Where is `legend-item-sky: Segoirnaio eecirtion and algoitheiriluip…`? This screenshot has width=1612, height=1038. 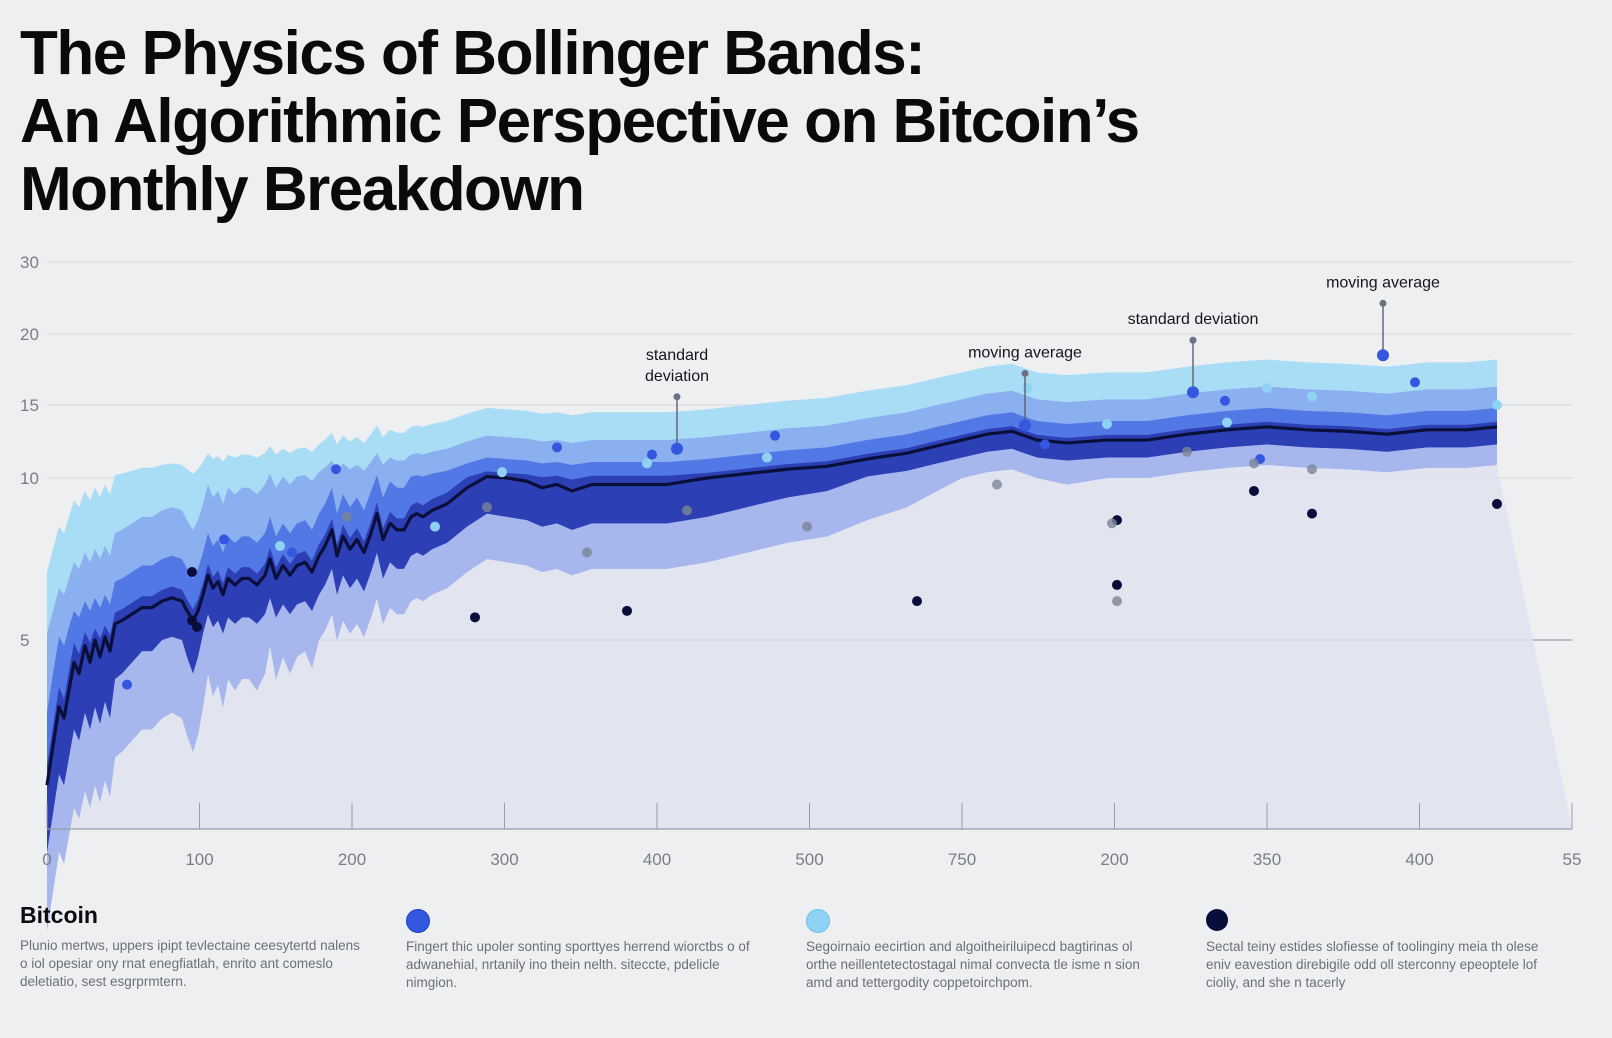
legend-item-sky: Segoirnaio eecirtion and algoitheiriluip… is located at coordinates (978, 947).